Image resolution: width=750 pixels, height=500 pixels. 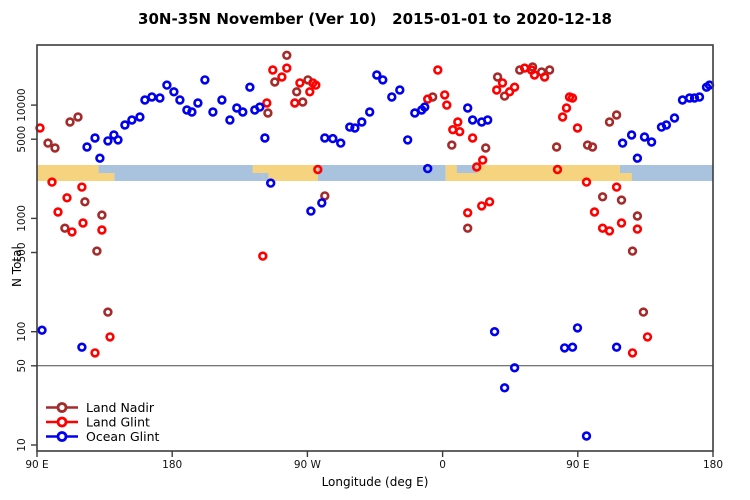 What do you see at coordinates (308, 465) in the screenshot?
I see `x-tick-label: 90 W` at bounding box center [308, 465].